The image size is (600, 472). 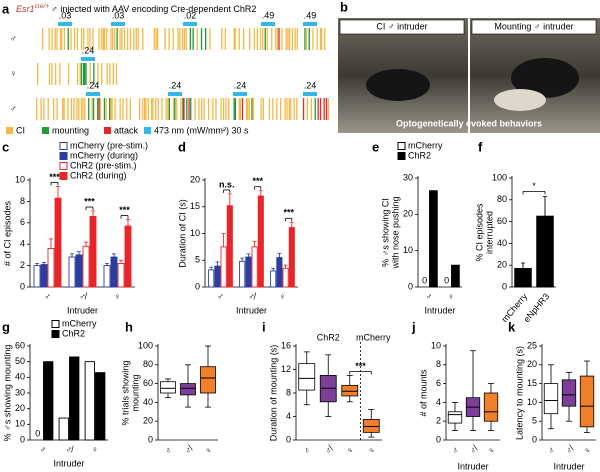 What do you see at coordinates (125, 392) in the screenshot?
I see `y-axis-label: % trials showing` at bounding box center [125, 392].